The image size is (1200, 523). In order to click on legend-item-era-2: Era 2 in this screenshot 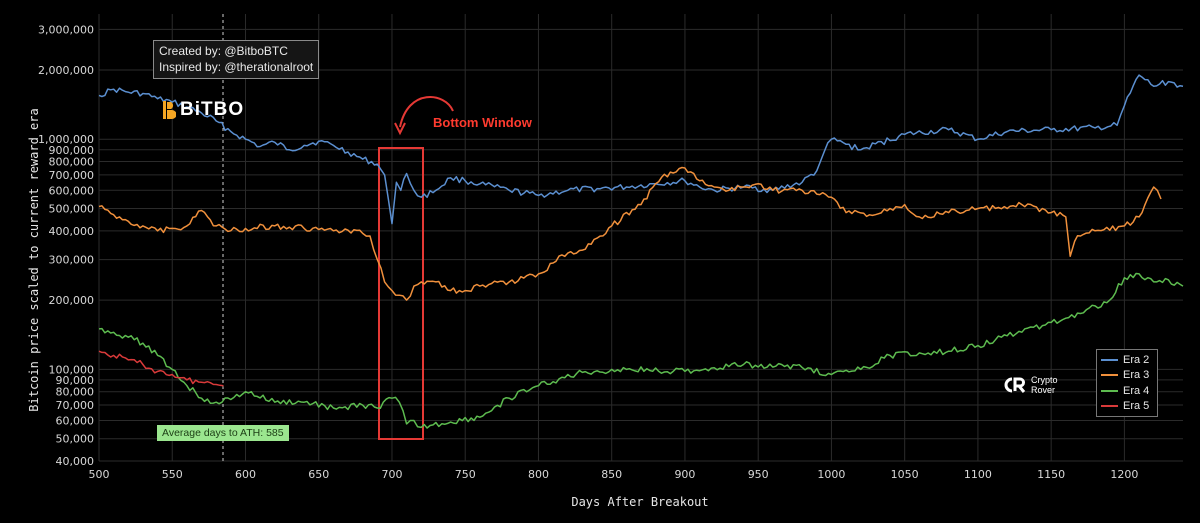, I will do `click(1129, 360)`.